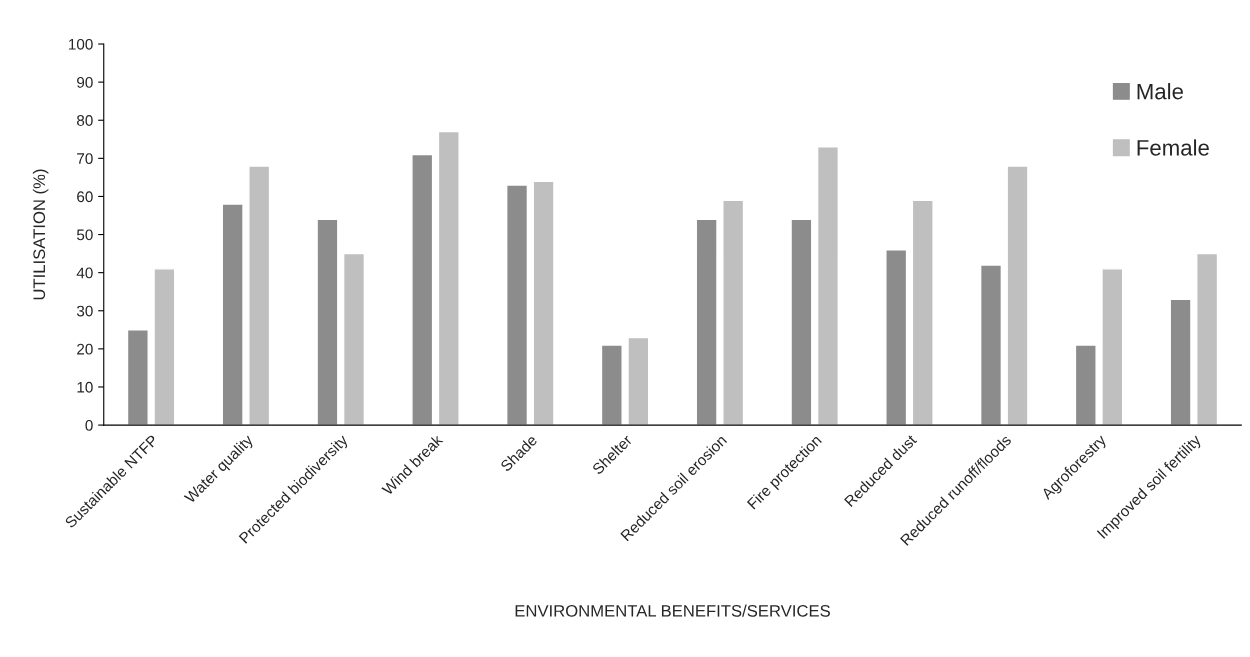 The height and width of the screenshot is (657, 1250). Describe the element at coordinates (84, 273) in the screenshot. I see `y-tick-label: 40` at that location.